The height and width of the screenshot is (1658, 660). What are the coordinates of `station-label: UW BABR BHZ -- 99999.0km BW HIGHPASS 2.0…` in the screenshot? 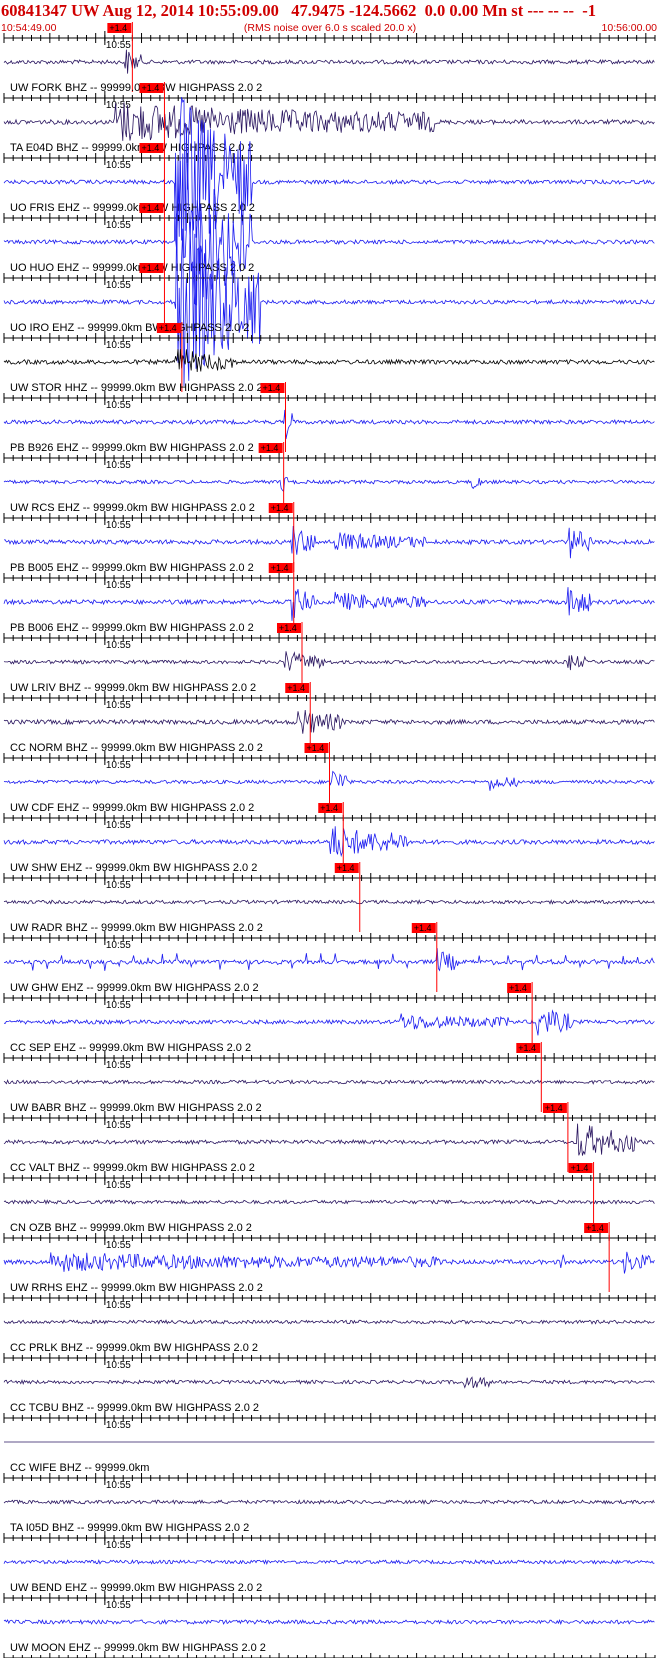 It's located at (136, 1108).